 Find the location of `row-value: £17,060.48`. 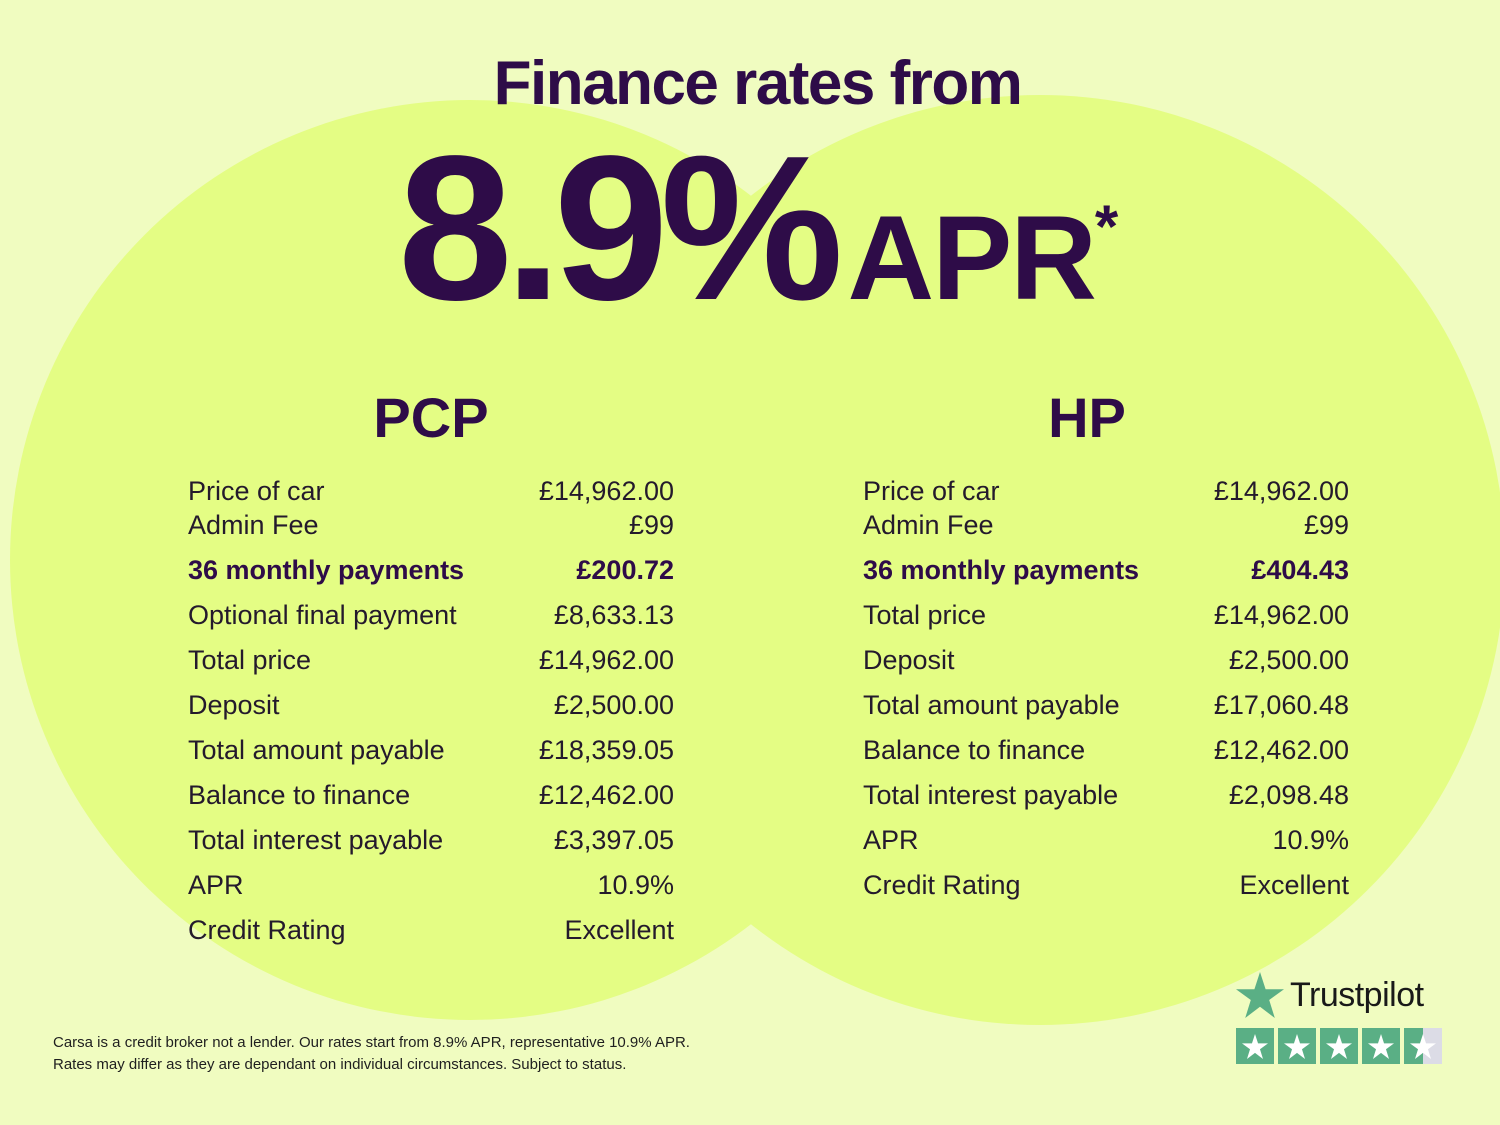

row-value: £17,060.48 is located at coordinates (1281, 705).